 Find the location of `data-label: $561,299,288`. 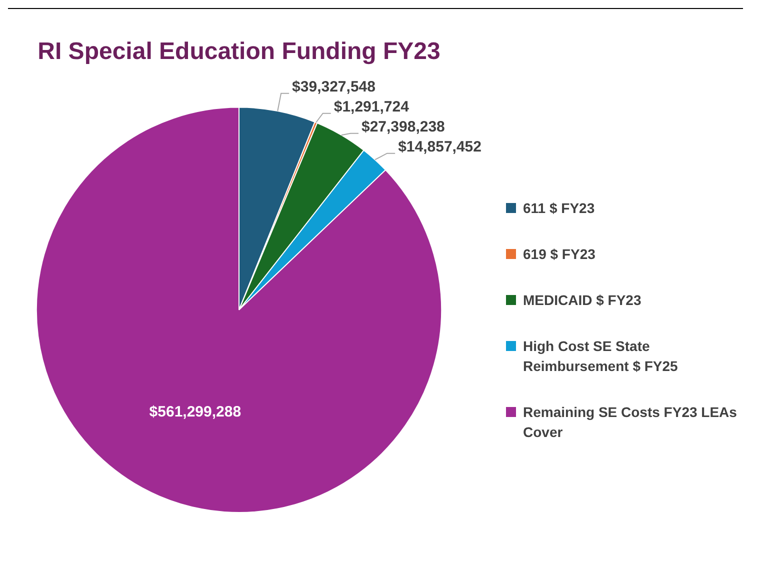

data-label: $561,299,288 is located at coordinates (195, 411).